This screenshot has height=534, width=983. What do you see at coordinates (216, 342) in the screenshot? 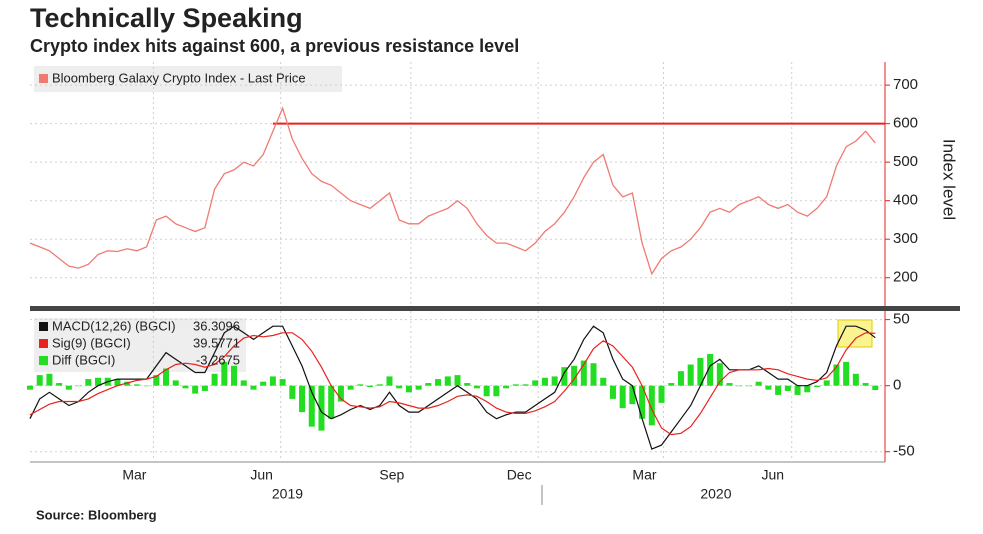
I see `legend-value: 39.5771` at bounding box center [216, 342].